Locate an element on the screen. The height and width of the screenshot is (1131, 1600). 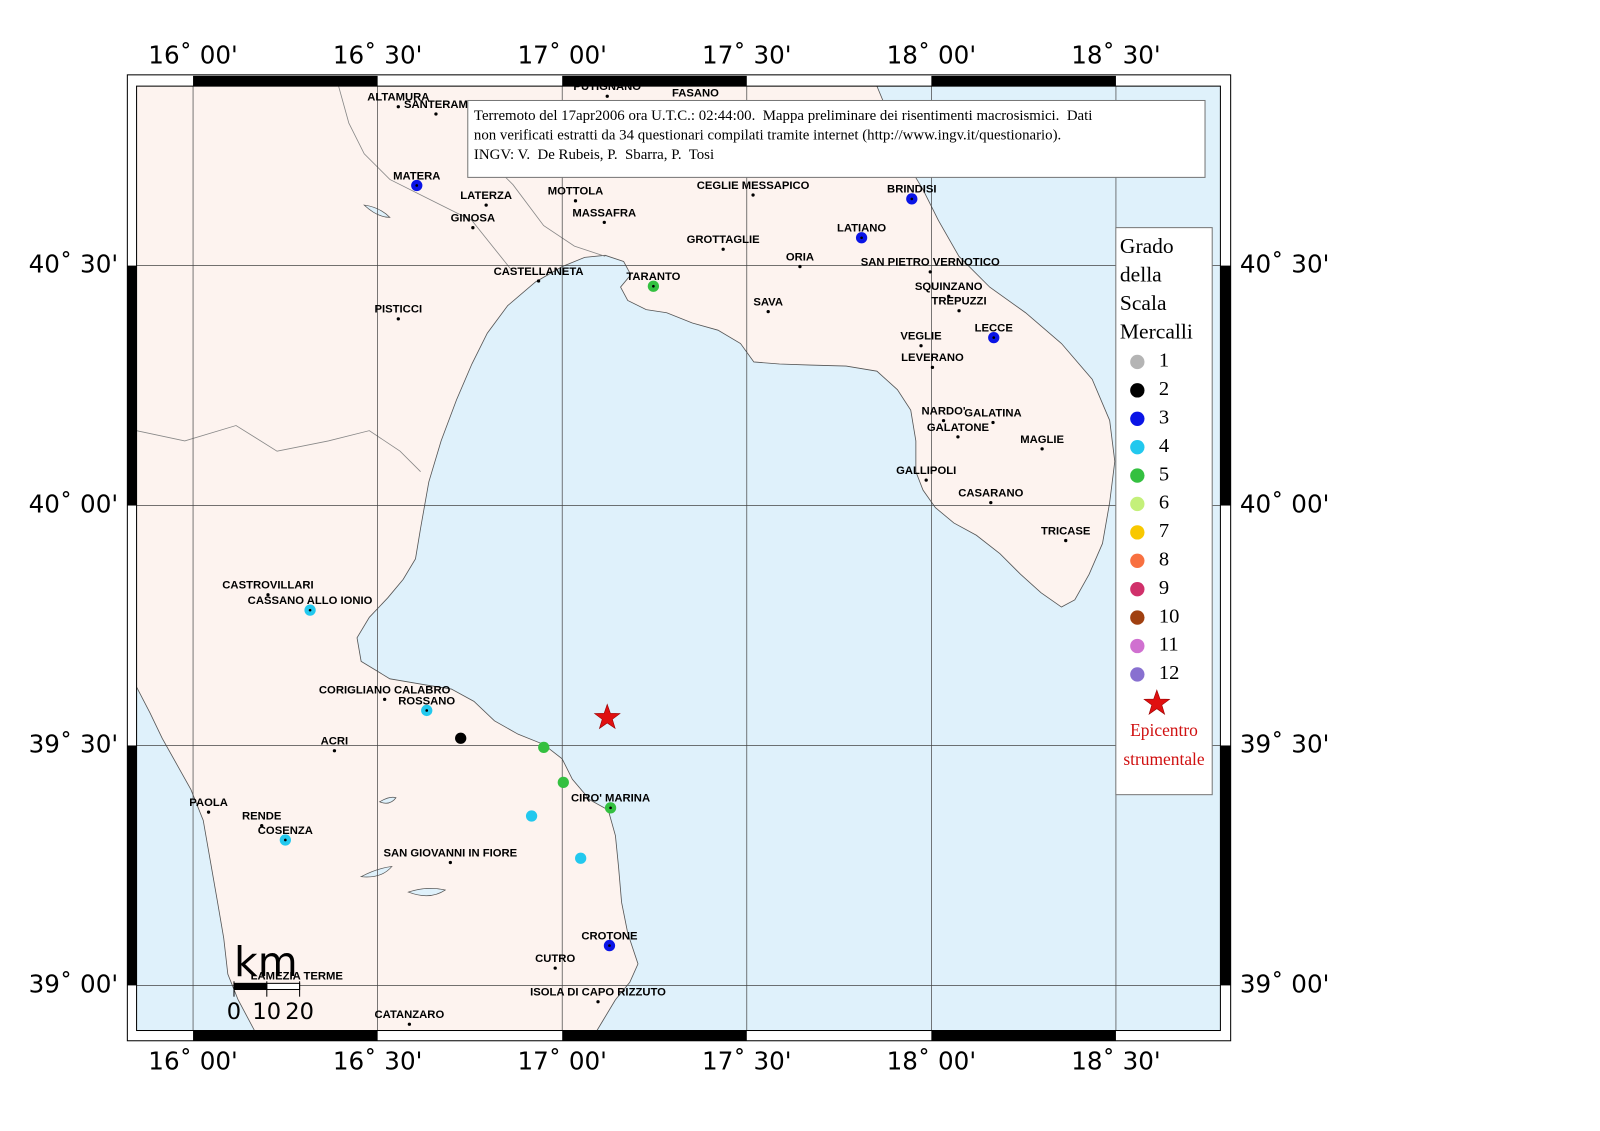
info-line: INGV: V. De Rubeis, P. Sbarra, P. Tosi is located at coordinates (594, 155).